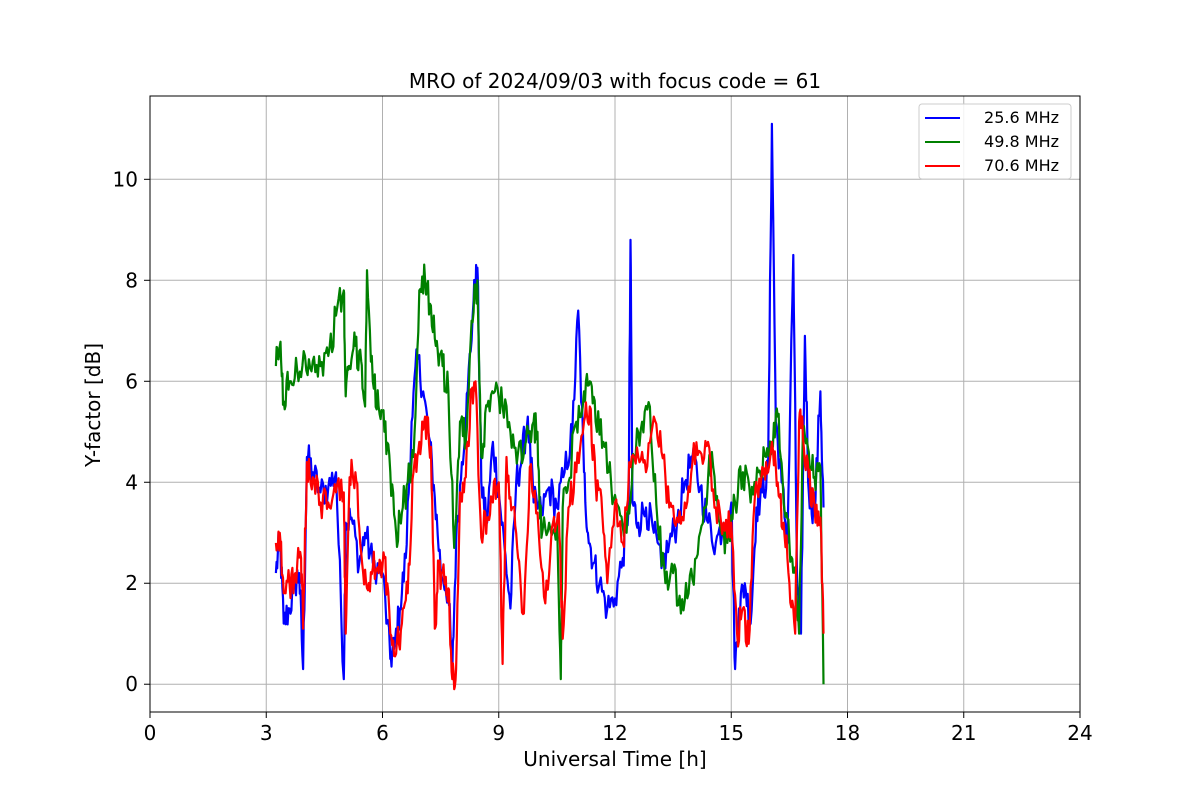 The height and width of the screenshot is (800, 1200). Describe the element at coordinates (131, 583) in the screenshot. I see `y-tick-label: 2` at that location.